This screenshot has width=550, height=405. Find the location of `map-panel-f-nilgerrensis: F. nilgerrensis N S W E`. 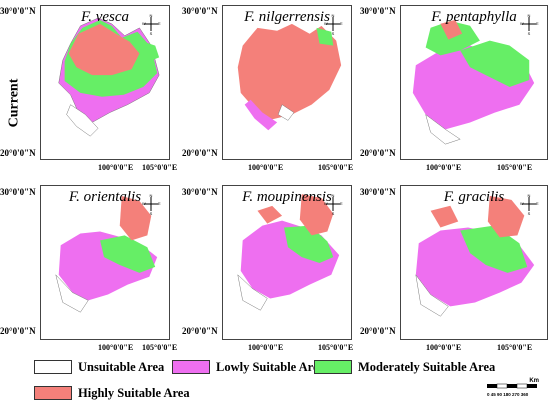

map-panel-f-nilgerrensis: F. nilgerrensis N S W E is located at coordinates (287, 82).